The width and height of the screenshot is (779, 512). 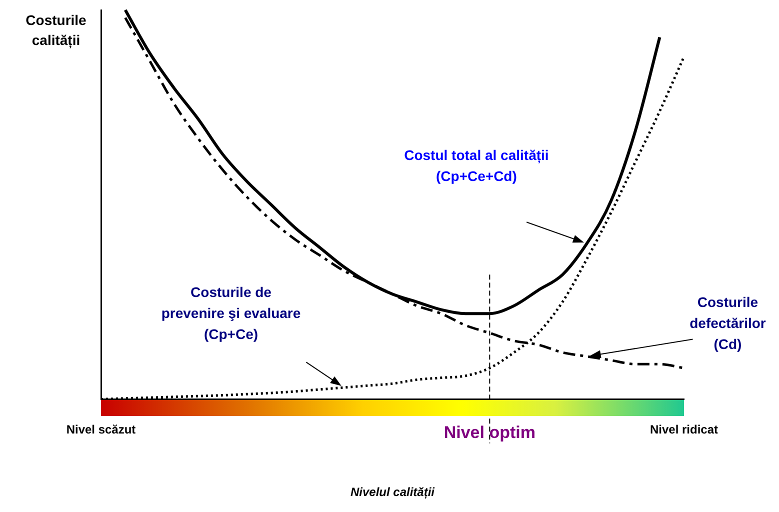 I want to click on annotation: Costul total al calității (Cp+Ce+Cd), so click(x=476, y=165).